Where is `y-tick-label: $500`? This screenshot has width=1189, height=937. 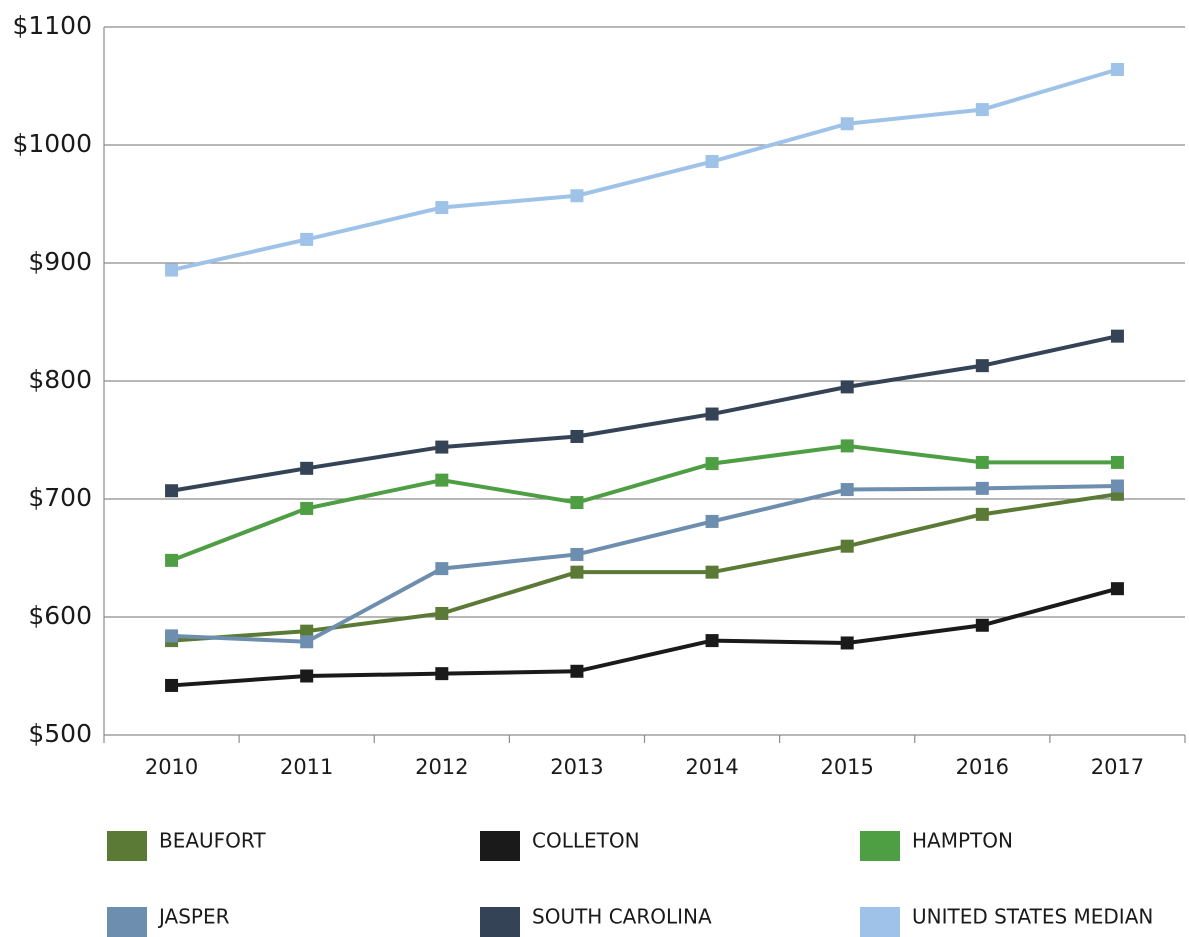
y-tick-label: $500 is located at coordinates (60, 733).